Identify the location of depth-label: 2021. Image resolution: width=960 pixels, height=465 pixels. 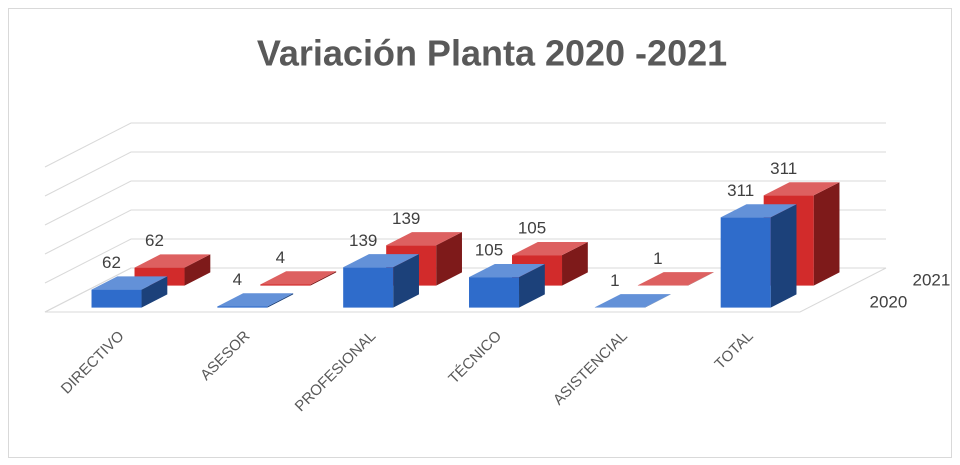
(932, 279).